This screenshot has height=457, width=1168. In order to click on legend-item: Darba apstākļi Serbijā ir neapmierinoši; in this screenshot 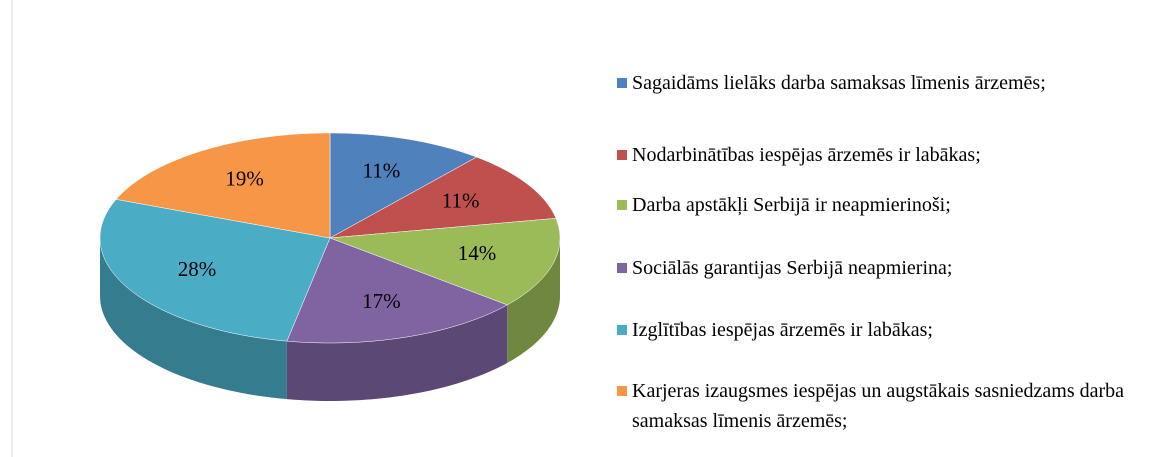, I will do `click(887, 205)`.